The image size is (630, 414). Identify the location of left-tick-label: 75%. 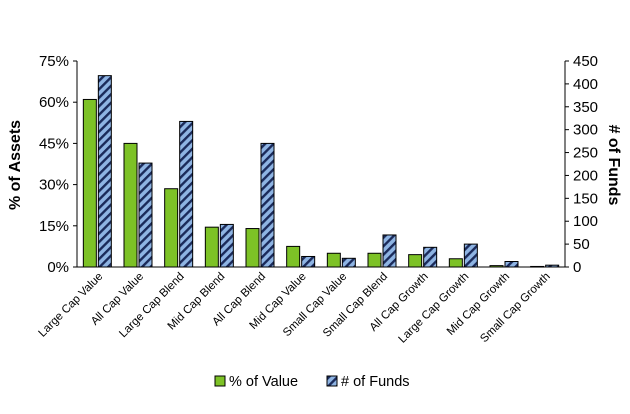
(54, 61).